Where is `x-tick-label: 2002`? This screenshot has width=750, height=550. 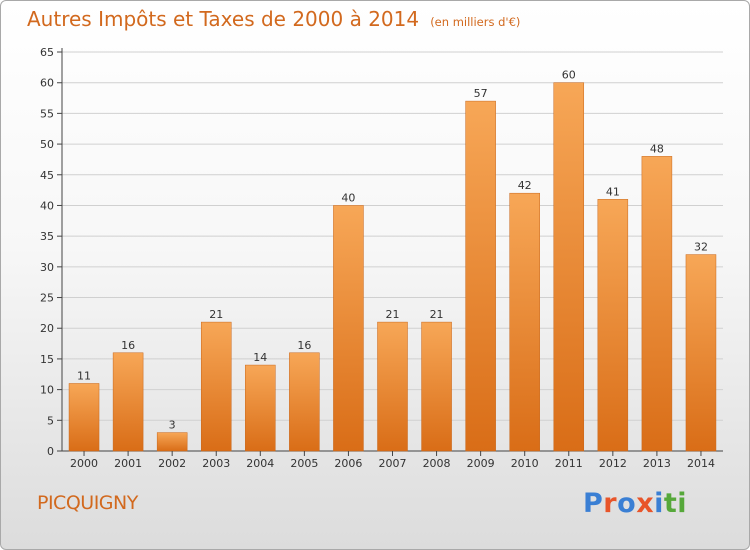
x-tick-label: 2002 is located at coordinates (172, 463).